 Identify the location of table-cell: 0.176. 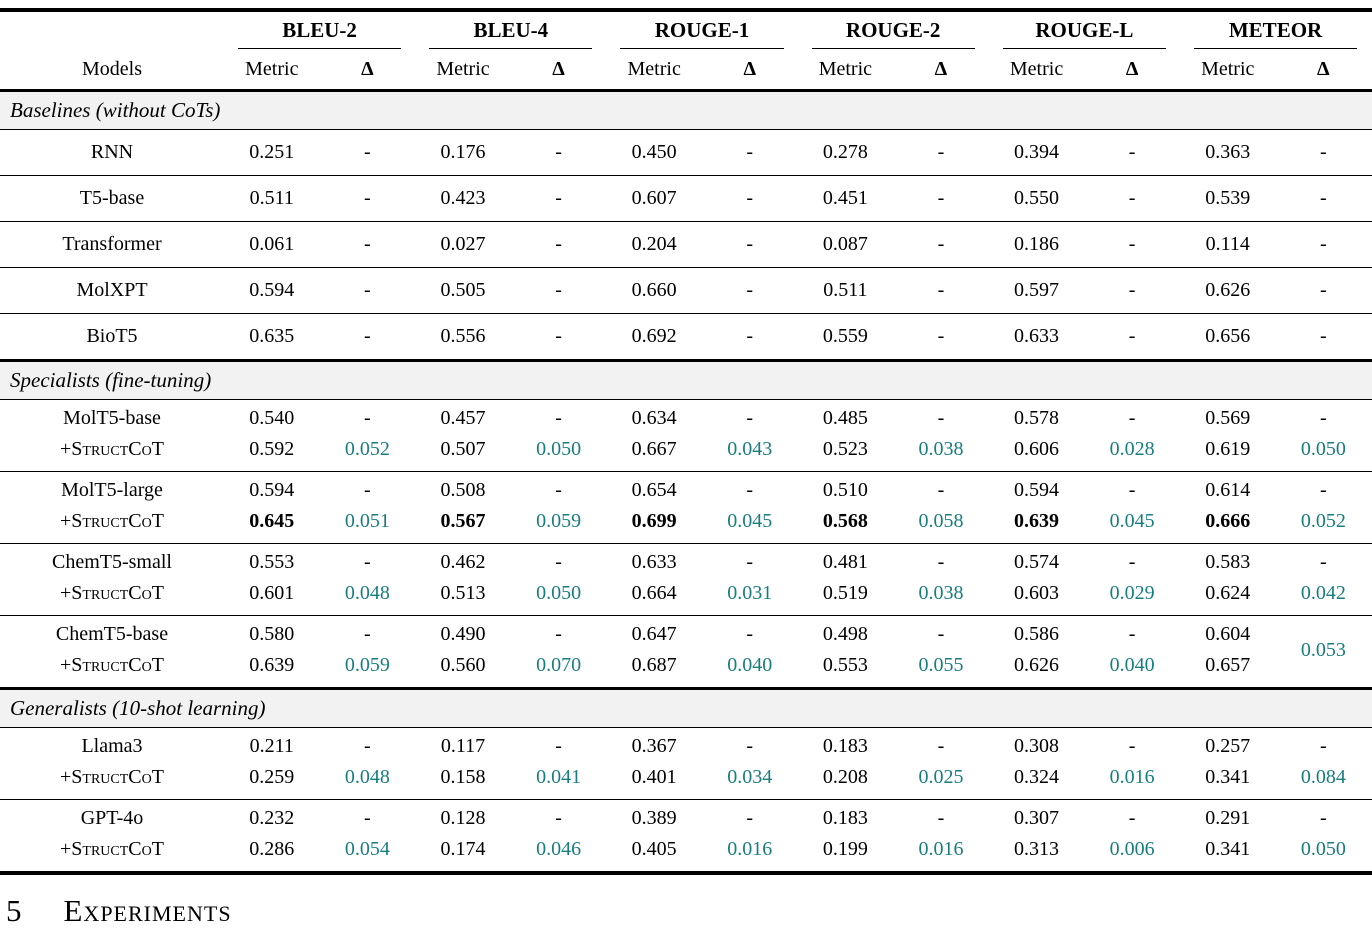
(463, 152).